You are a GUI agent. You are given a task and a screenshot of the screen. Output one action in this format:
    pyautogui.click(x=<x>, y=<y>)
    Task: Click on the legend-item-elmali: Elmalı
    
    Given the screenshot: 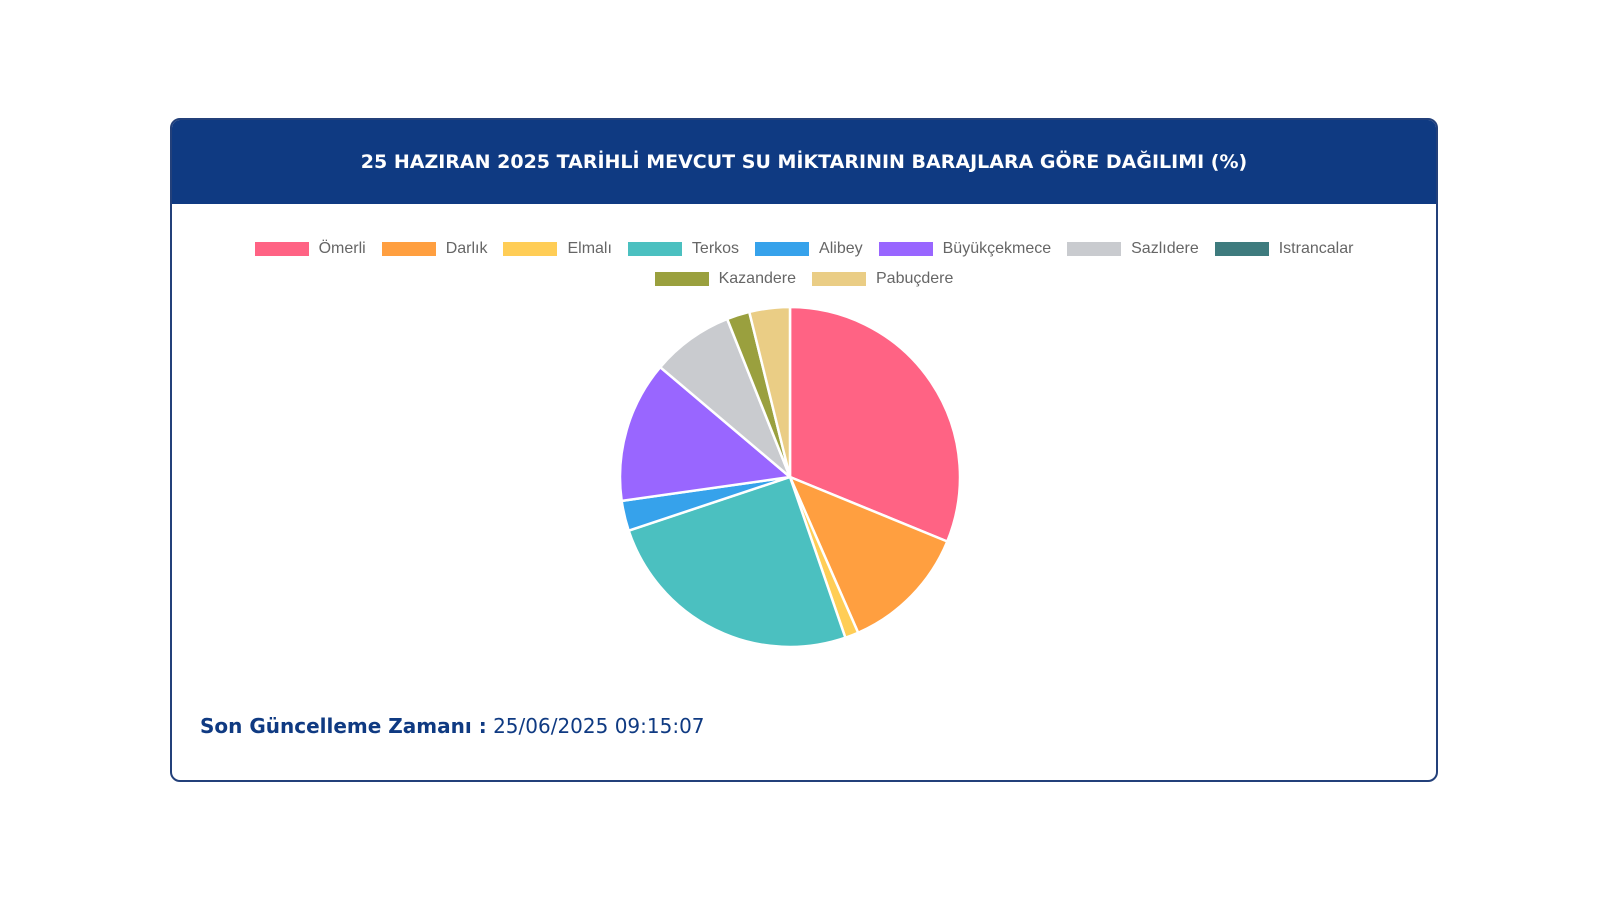 What is the action you would take?
    pyautogui.click(x=557, y=249)
    